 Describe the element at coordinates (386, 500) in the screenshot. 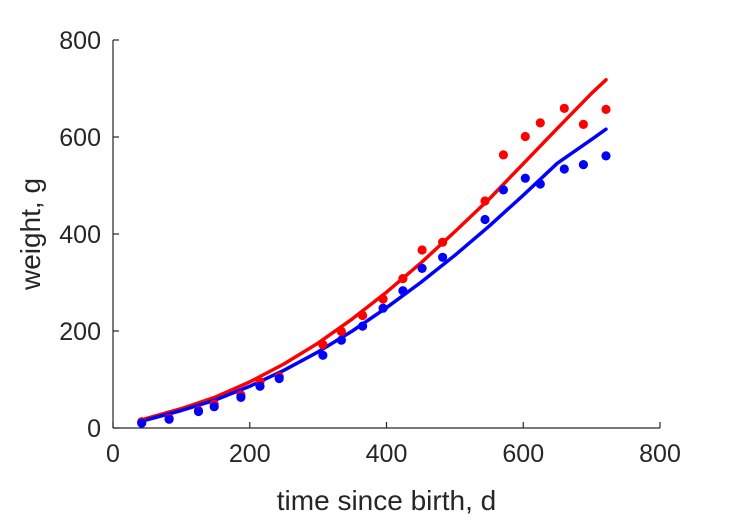

I see `x-axis-label: time since birth, d` at that location.